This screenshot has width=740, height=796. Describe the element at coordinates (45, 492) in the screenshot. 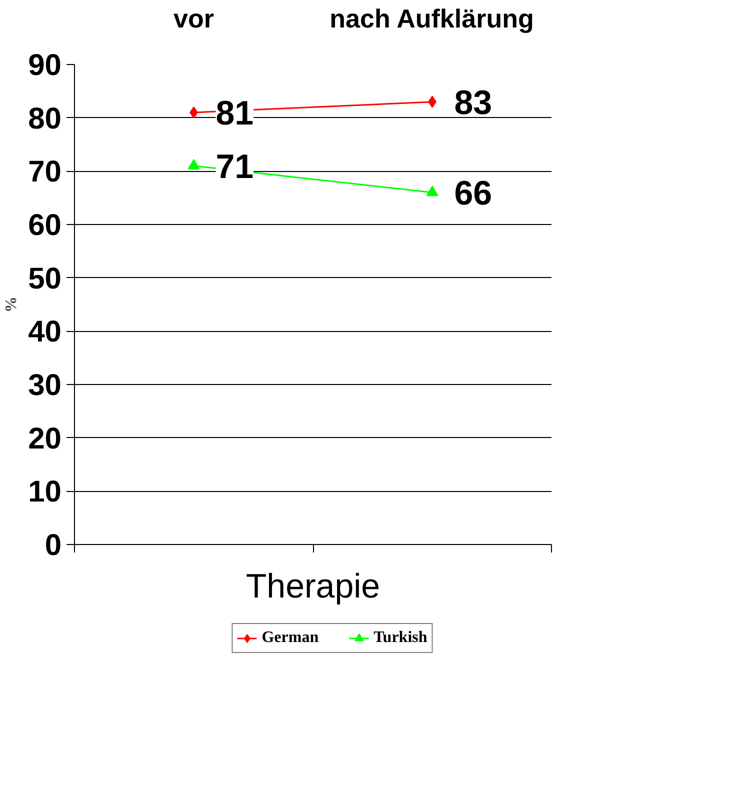

I see `y-tick-label: 10` at that location.